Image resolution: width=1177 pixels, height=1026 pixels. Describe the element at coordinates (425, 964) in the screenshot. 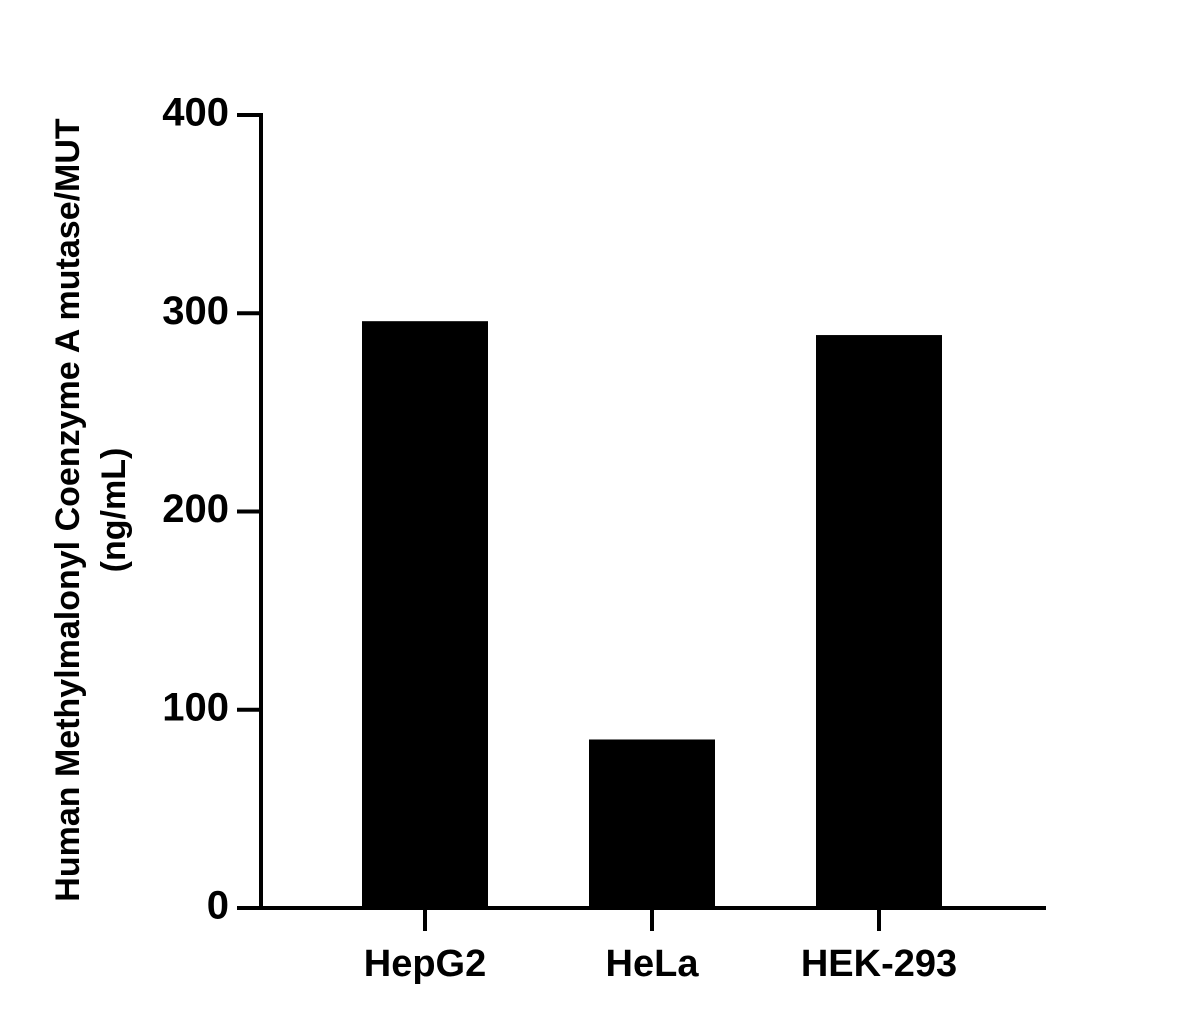

I see `x-tick-label: HepG2` at that location.